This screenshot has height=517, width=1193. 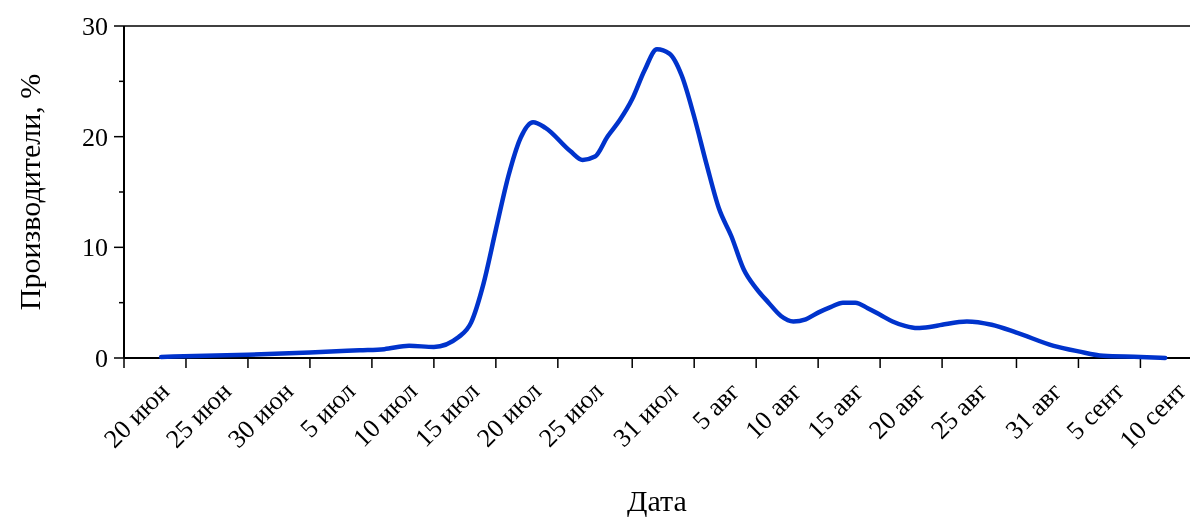 I want to click on y-tick-label: 30, so click(x=95, y=27).